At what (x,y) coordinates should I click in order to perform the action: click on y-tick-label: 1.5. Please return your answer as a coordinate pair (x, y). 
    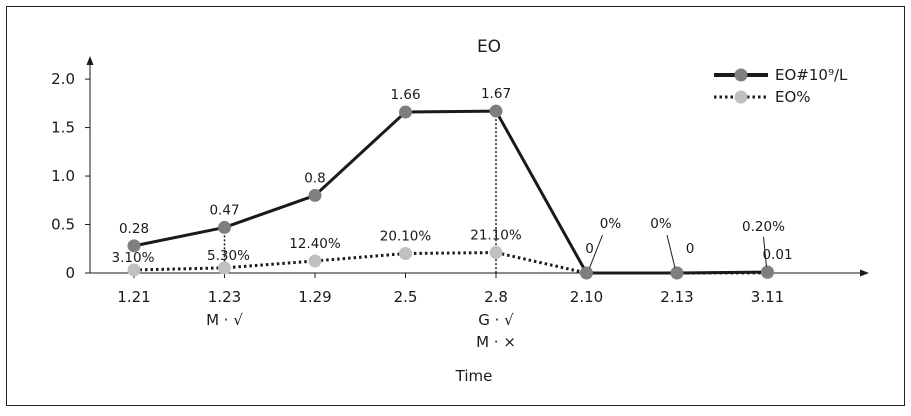
    Looking at the image, I should click on (63, 128).